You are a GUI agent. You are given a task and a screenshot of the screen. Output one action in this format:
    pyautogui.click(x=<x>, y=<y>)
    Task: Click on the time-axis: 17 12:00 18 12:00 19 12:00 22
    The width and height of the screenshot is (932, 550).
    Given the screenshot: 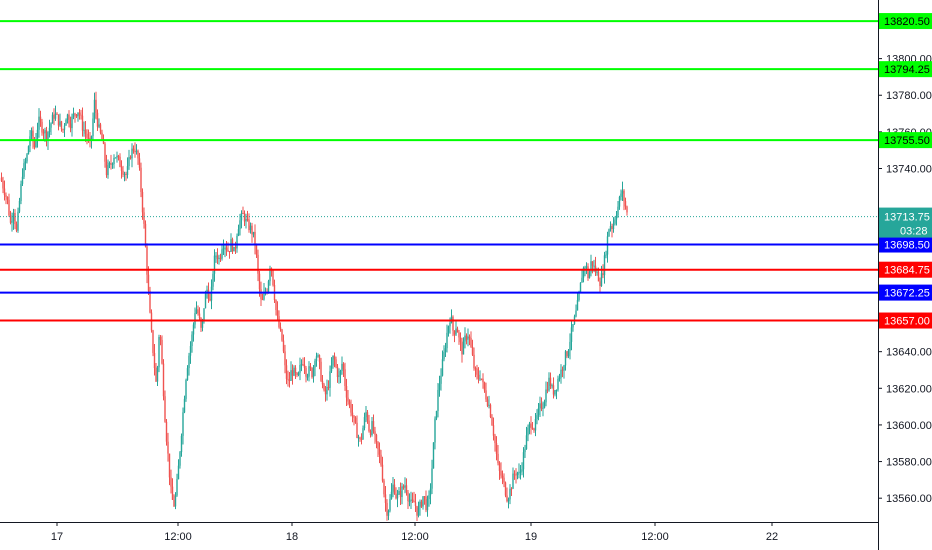 What is the action you would take?
    pyautogui.click(x=439, y=536)
    